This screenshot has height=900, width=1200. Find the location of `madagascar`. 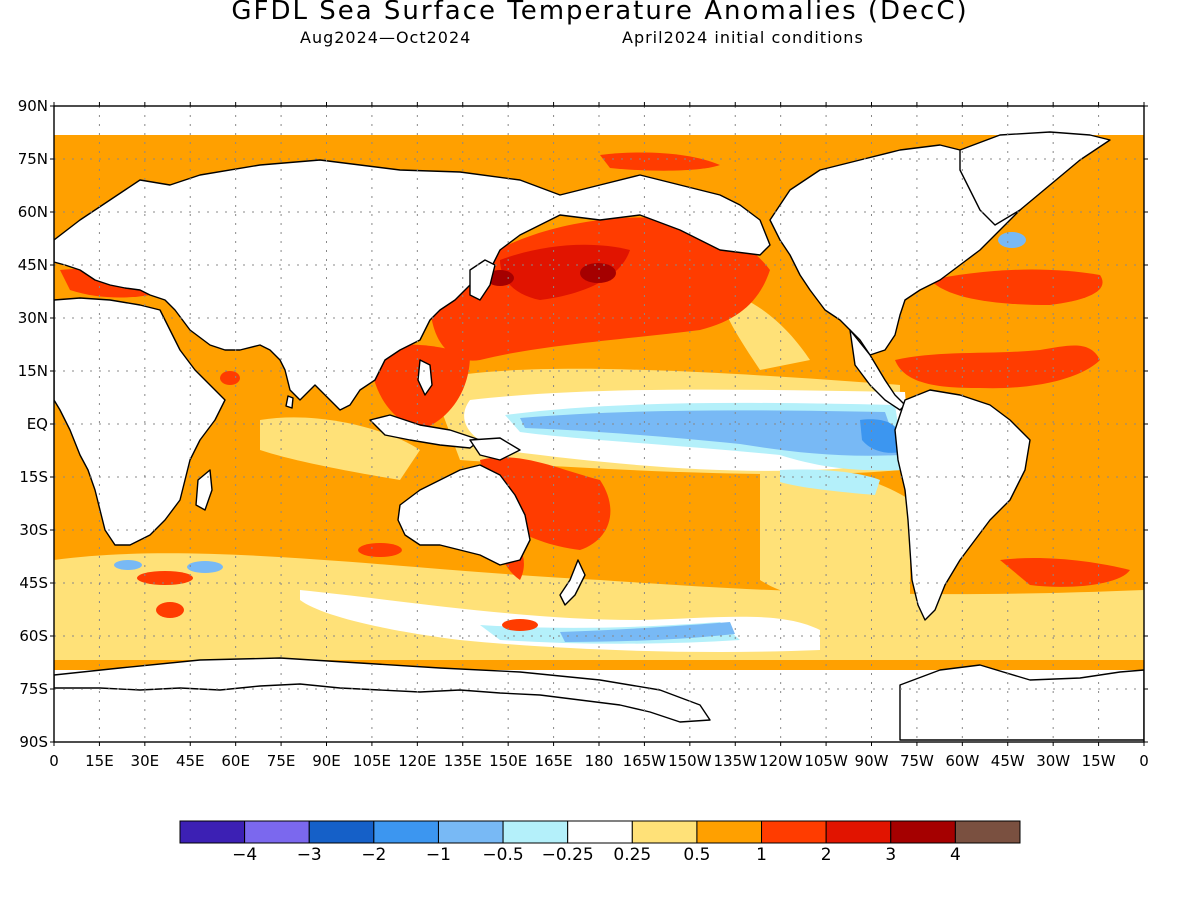

madagascar is located at coordinates (204, 490).